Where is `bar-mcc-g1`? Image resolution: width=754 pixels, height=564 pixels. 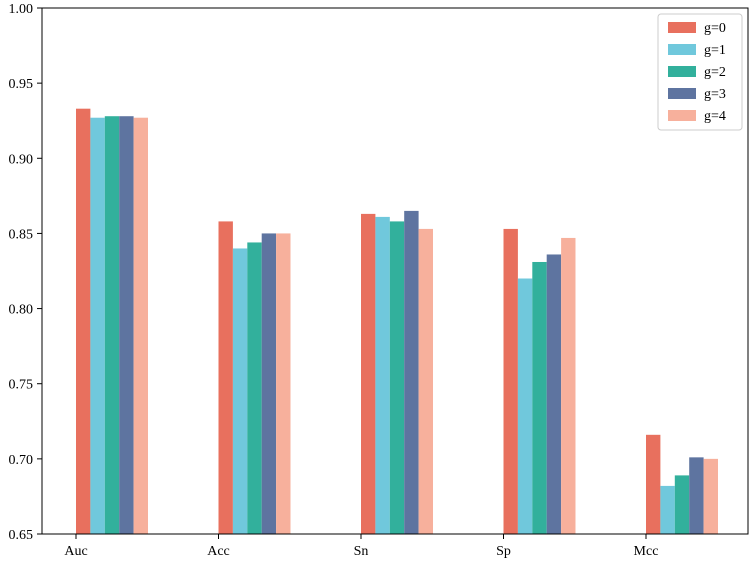
bar-mcc-g1 is located at coordinates (667, 509).